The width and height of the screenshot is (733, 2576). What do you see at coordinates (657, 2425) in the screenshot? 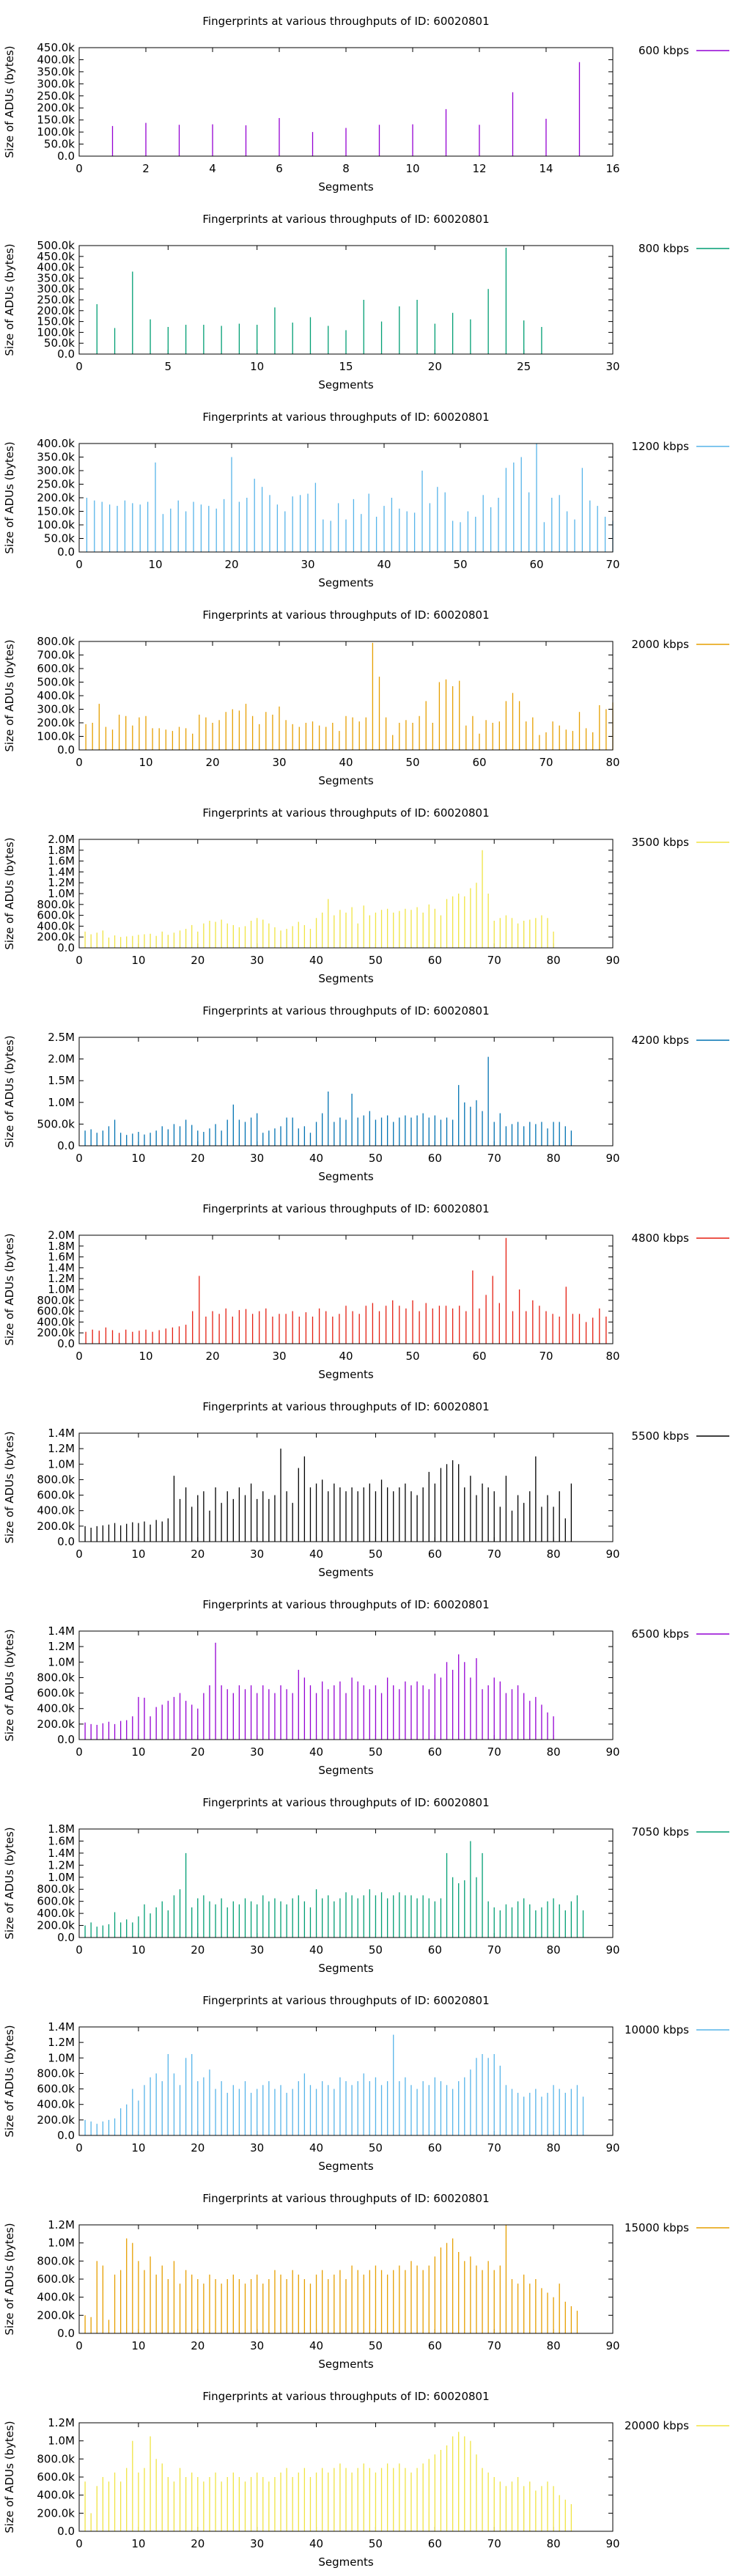
I see `legend-label: 20000 kbps` at bounding box center [657, 2425].